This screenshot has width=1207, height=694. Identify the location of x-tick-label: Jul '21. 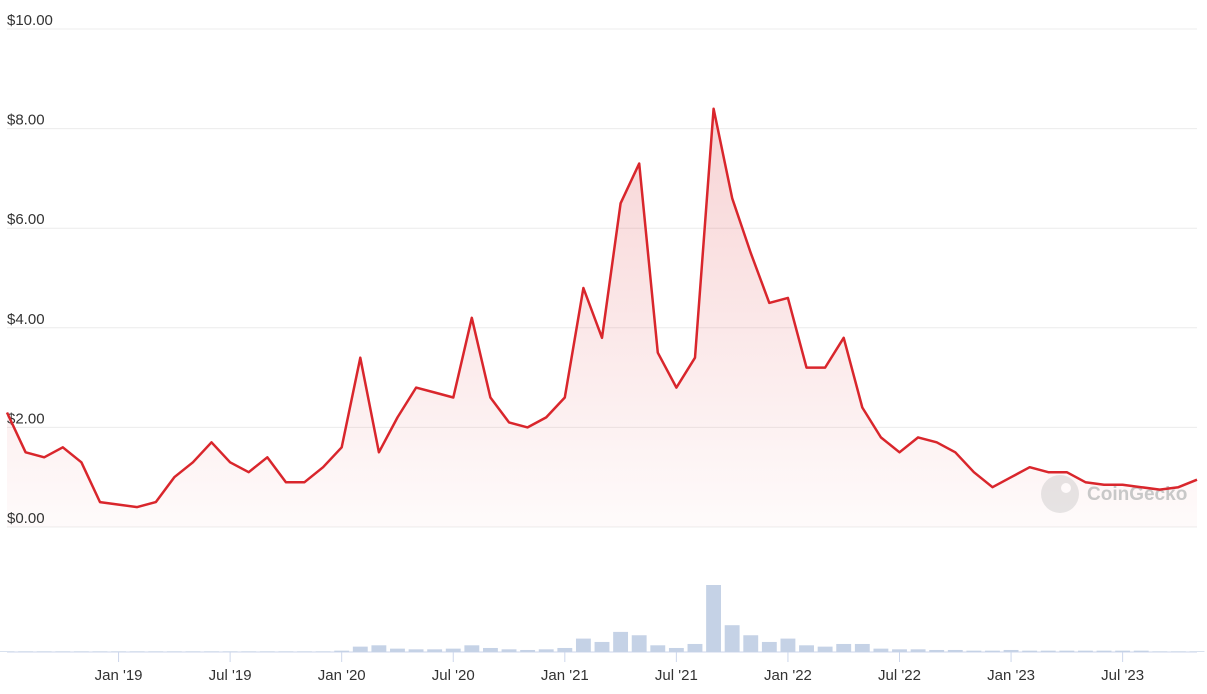
(676, 675).